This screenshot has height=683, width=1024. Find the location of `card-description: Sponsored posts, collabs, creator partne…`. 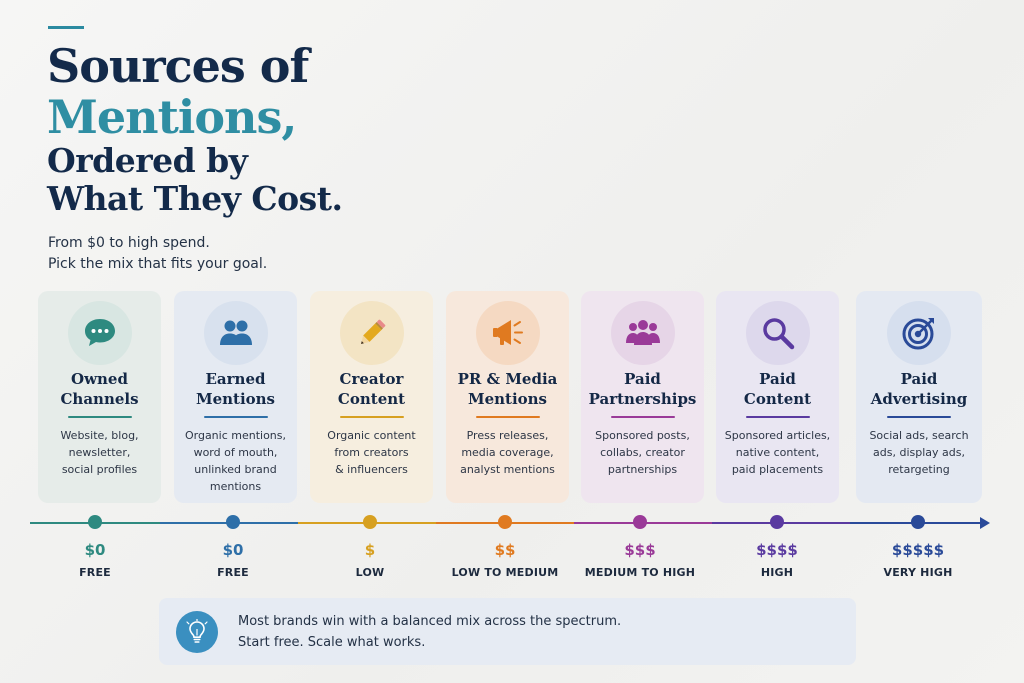

card-description: Sponsored posts, collabs, creator partne… is located at coordinates (642, 452).